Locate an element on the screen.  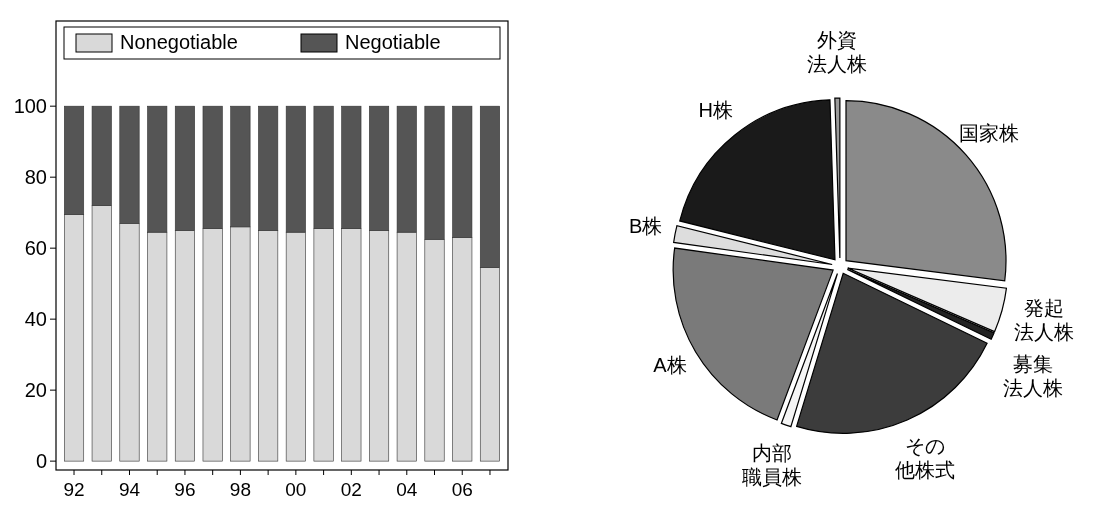
y-tick-label: 60 is located at coordinates (35, 248).